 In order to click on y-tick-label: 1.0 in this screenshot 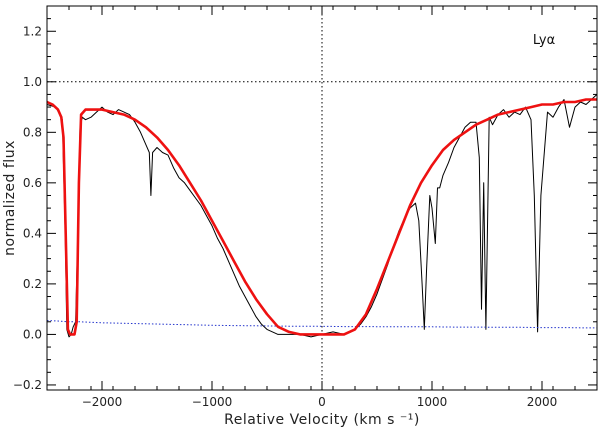, I will do `click(32, 82)`.